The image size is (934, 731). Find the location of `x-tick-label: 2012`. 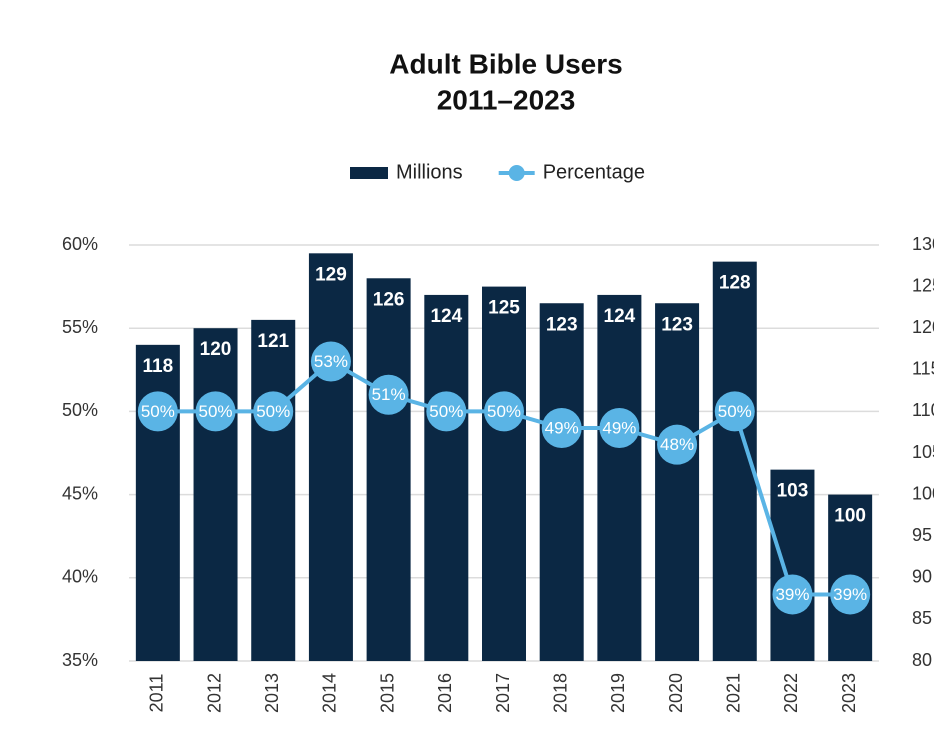

x-tick-label: 2012 is located at coordinates (214, 693).